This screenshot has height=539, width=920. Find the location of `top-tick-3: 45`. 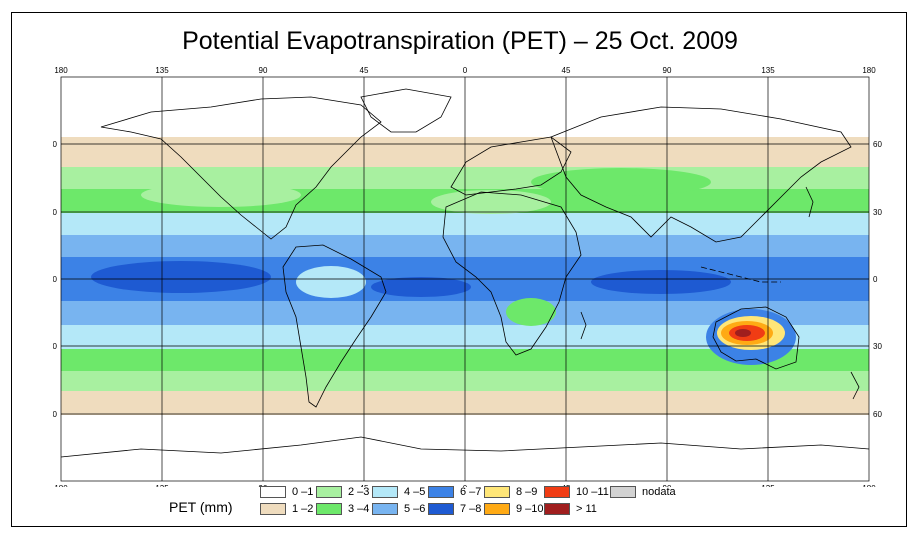

top-tick-3: 45 is located at coordinates (364, 71).